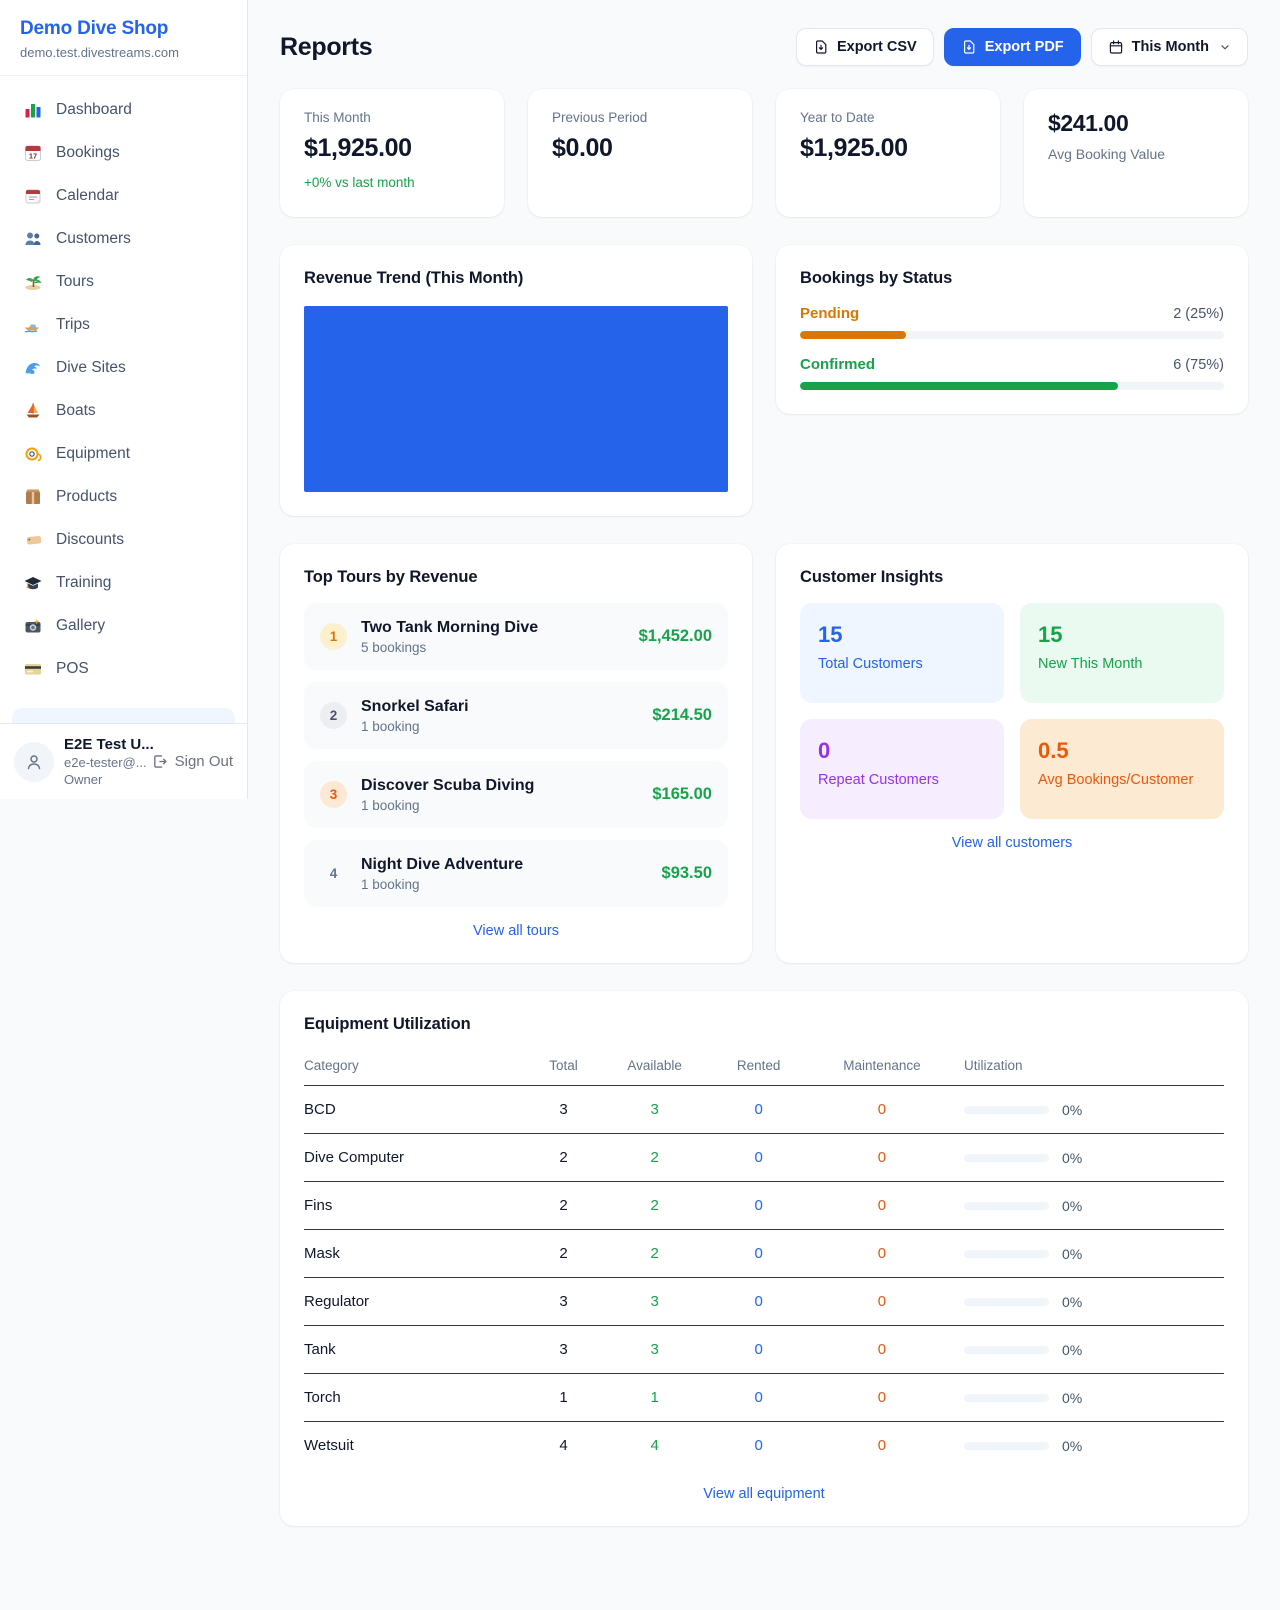  I want to click on sidebar-item-discounts: Discounts, so click(123, 540).